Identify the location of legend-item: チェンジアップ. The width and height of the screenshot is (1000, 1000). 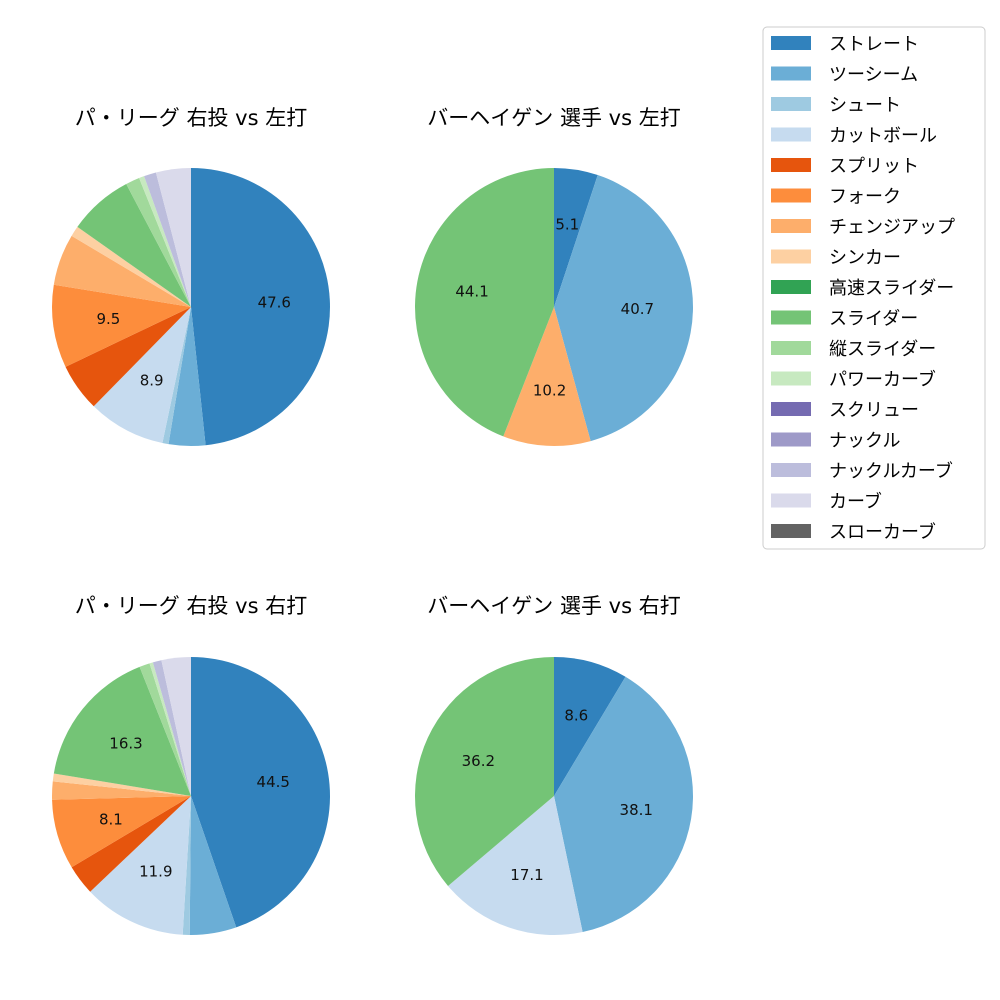
(863, 227).